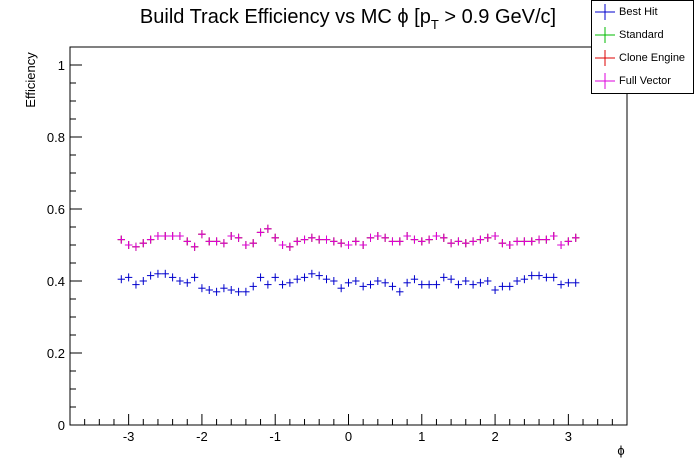 This screenshot has width=696, height=472. Describe the element at coordinates (645, 81) in the screenshot. I see `legend-label: Full Vector` at that location.